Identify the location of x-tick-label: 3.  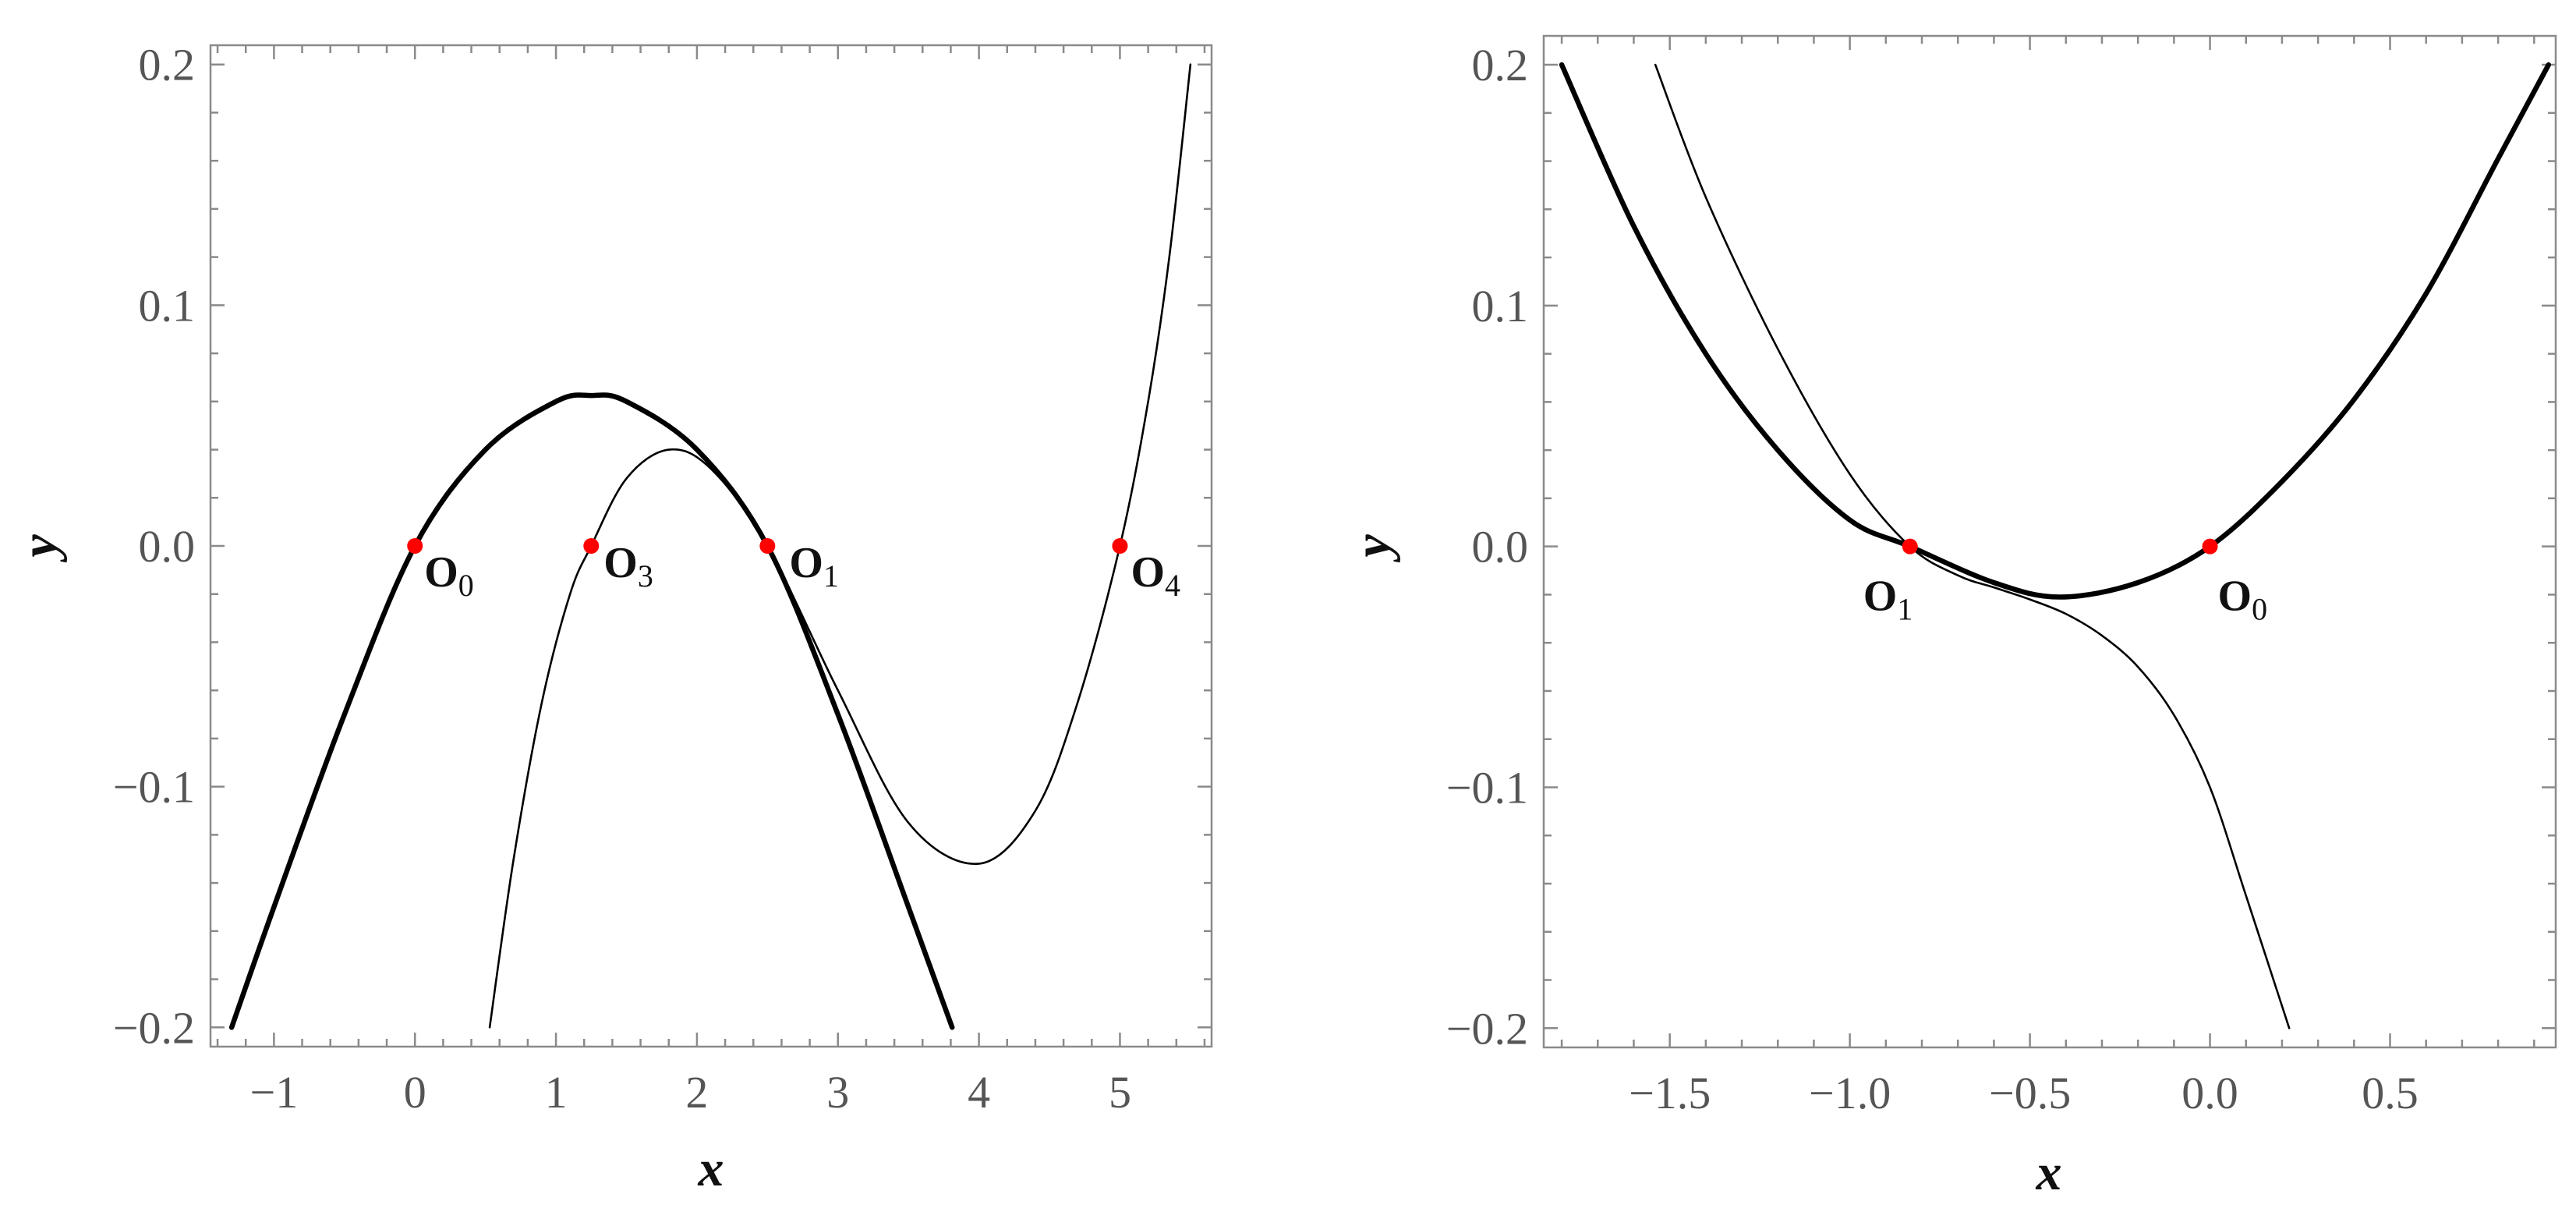
(837, 1092).